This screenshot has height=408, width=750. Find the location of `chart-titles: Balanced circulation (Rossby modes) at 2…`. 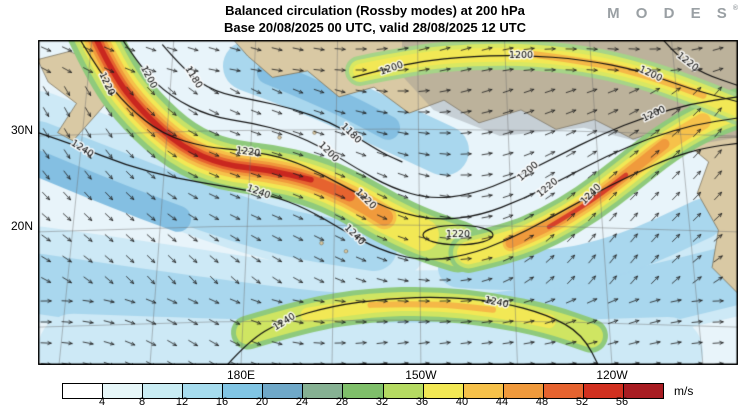

chart-titles: Balanced circulation (Rossby modes) at 2… is located at coordinates (375, 20).